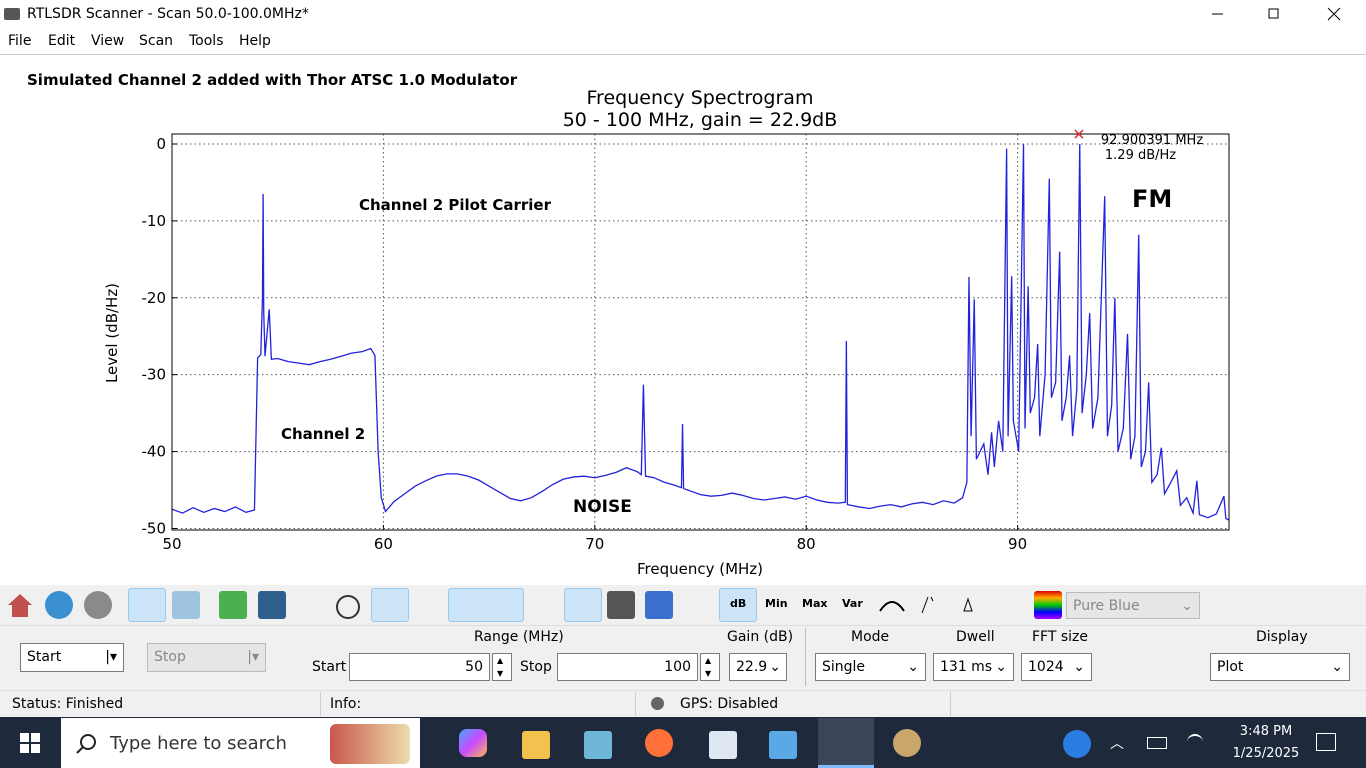 The height and width of the screenshot is (768, 1366). Describe the element at coordinates (1326, 742) in the screenshot. I see `notification-button` at that location.